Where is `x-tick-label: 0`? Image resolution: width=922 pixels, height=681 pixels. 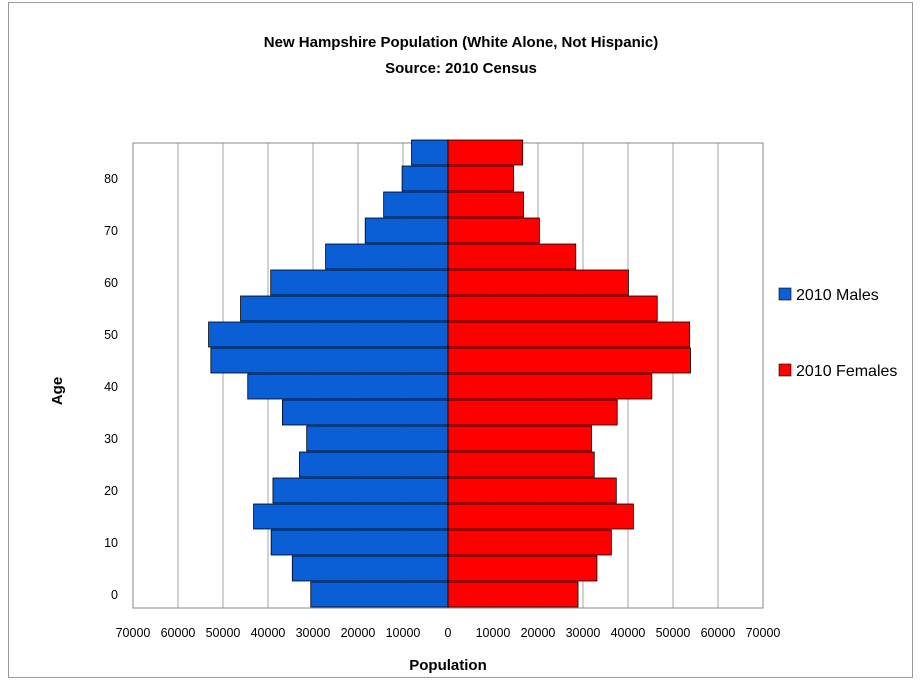 x-tick-label: 0 is located at coordinates (448, 633).